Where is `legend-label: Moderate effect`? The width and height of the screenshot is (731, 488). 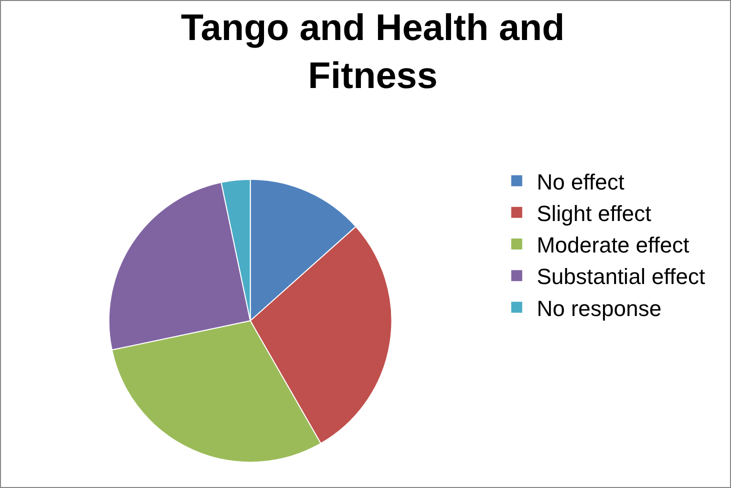 legend-label: Moderate effect is located at coordinates (613, 245).